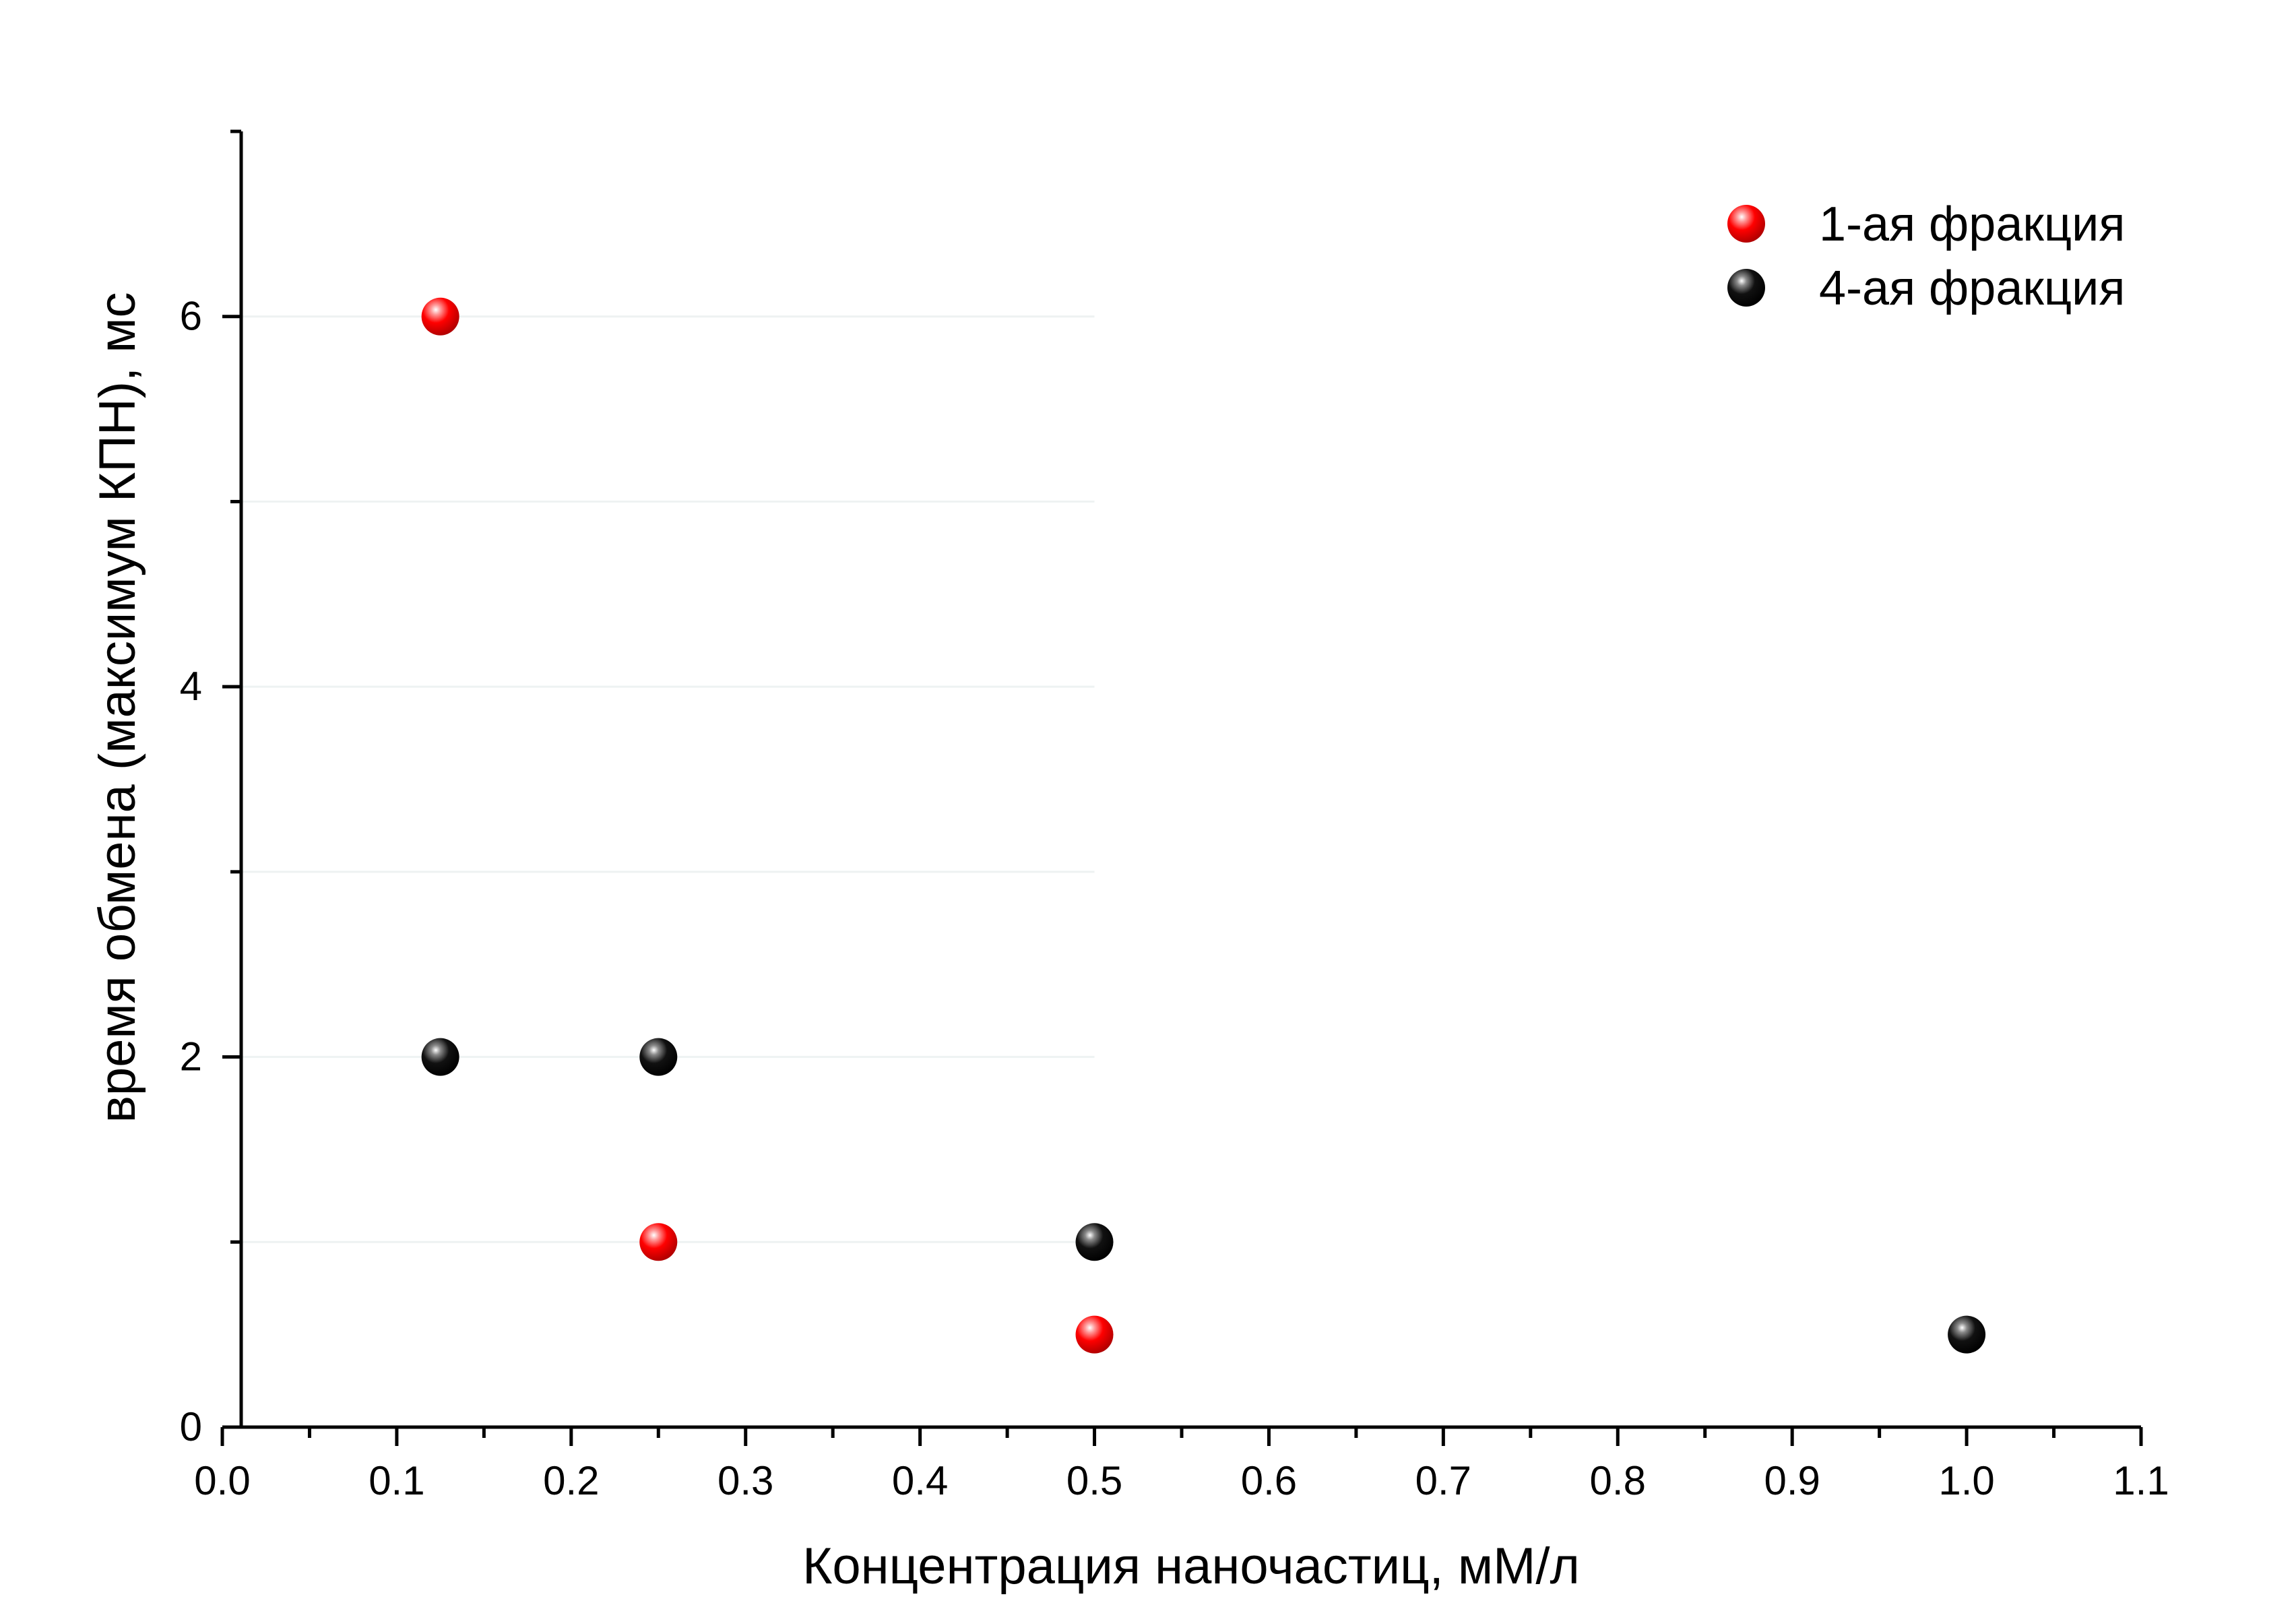 This screenshot has width=2296, height=1605. What do you see at coordinates (210, 789) in the screenshot?
I see `y-ticks: 0 2 4 6` at bounding box center [210, 789].